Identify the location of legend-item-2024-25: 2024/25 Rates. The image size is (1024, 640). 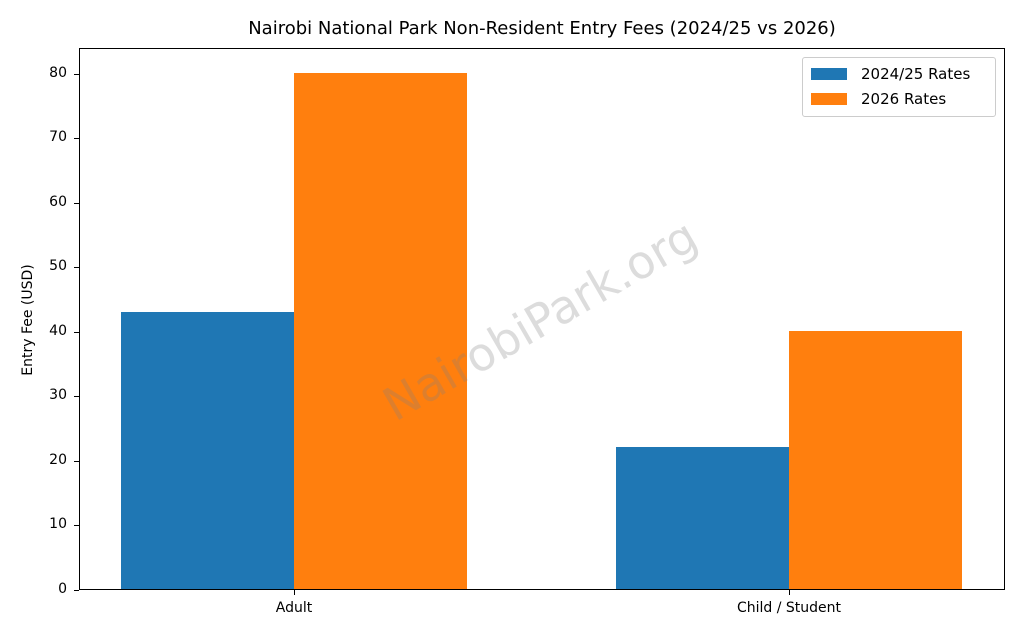
(890, 74).